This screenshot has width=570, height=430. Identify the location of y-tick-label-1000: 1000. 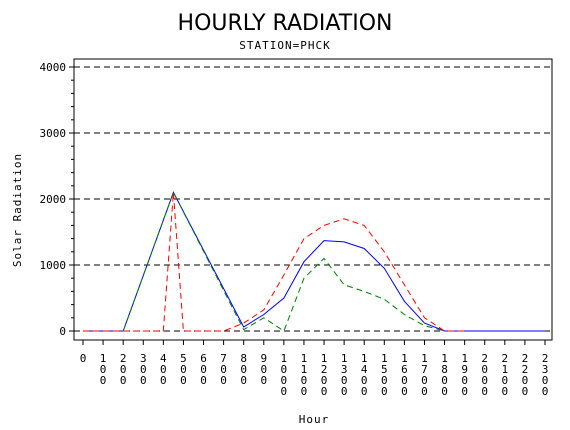
(53, 265).